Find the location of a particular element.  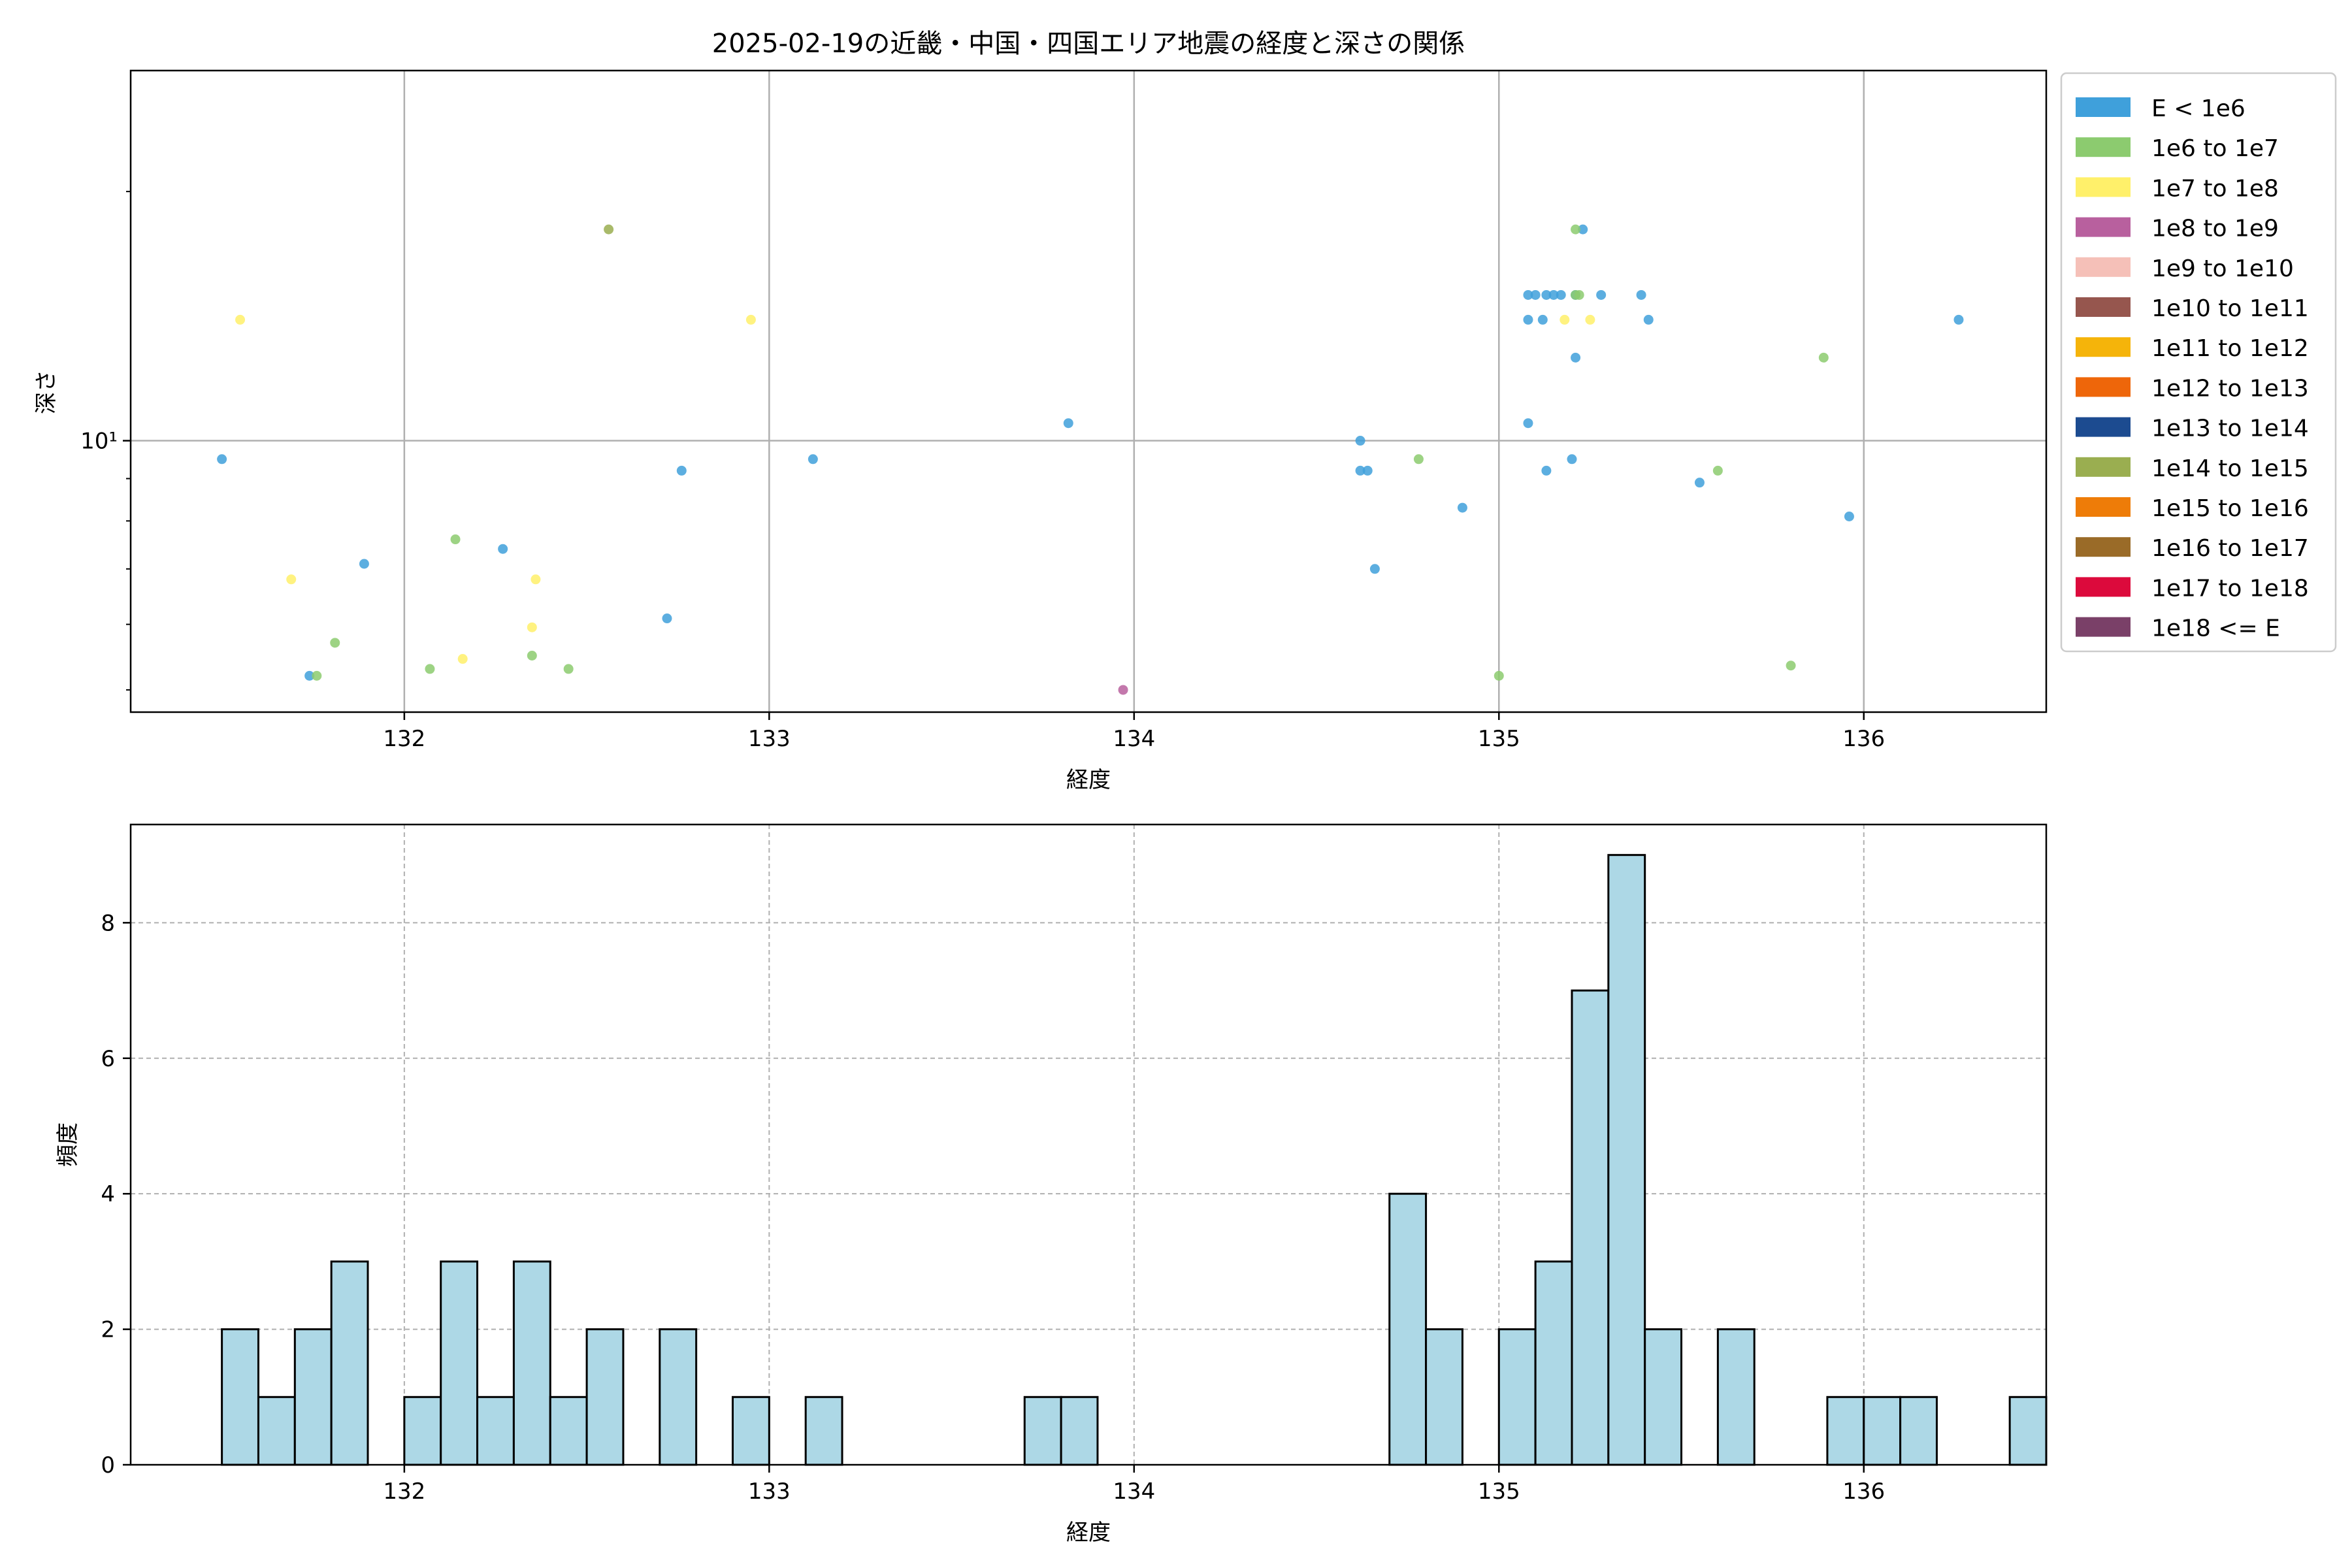

scatter-x-axis-label: 経度 is located at coordinates (1088, 780).